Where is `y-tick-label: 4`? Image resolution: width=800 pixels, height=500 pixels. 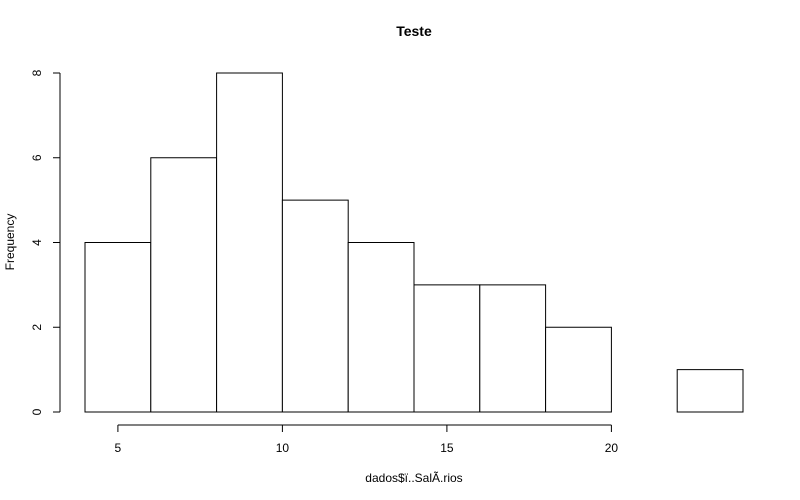
y-tick-label: 4 is located at coordinates (37, 242).